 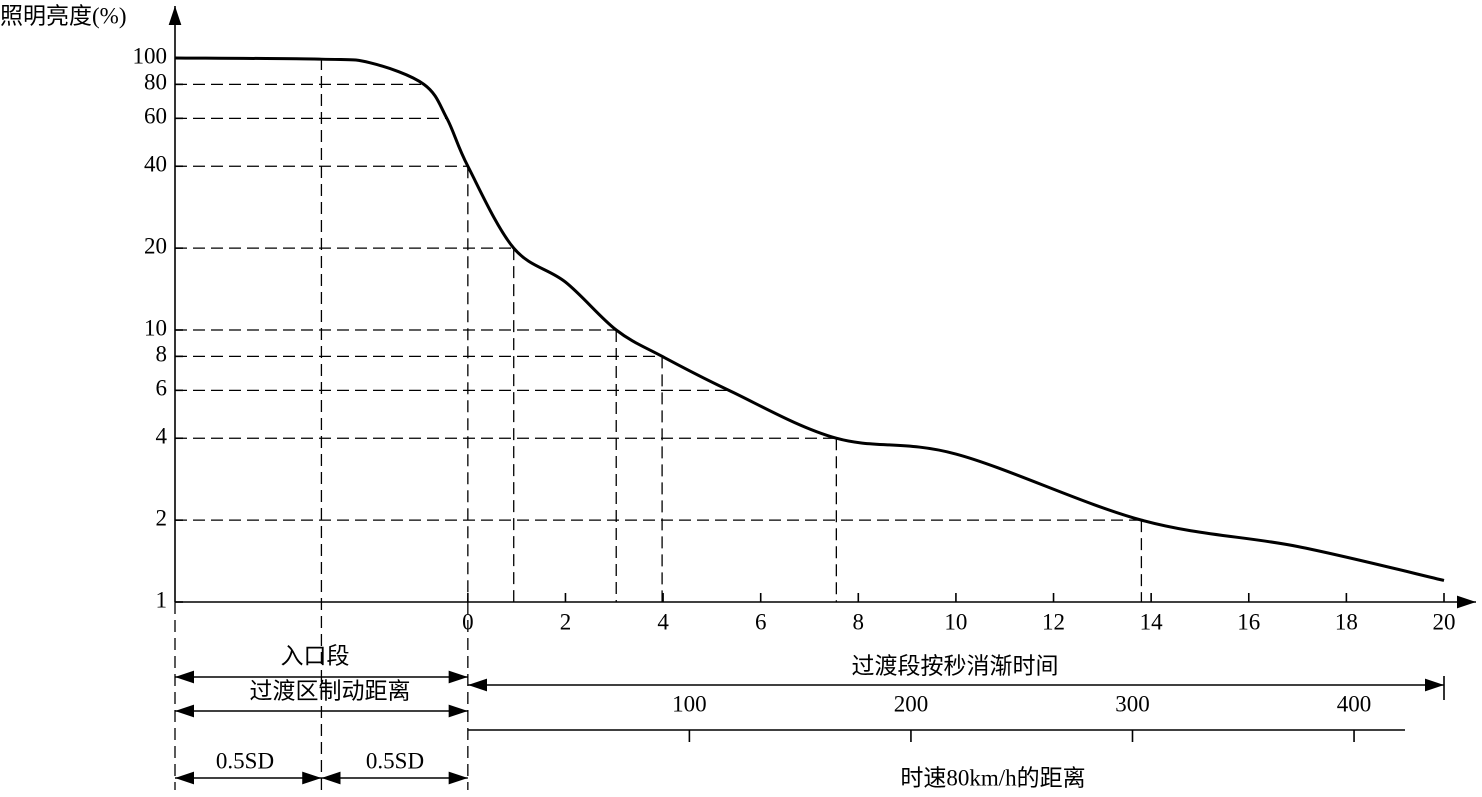 What do you see at coordinates (162, 436) in the screenshot?
I see `y-tick-label: 4` at bounding box center [162, 436].